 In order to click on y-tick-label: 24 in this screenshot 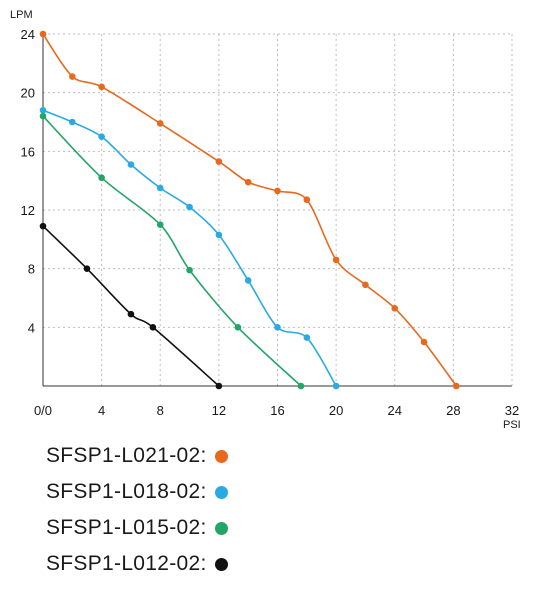, I will do `click(28, 34)`.